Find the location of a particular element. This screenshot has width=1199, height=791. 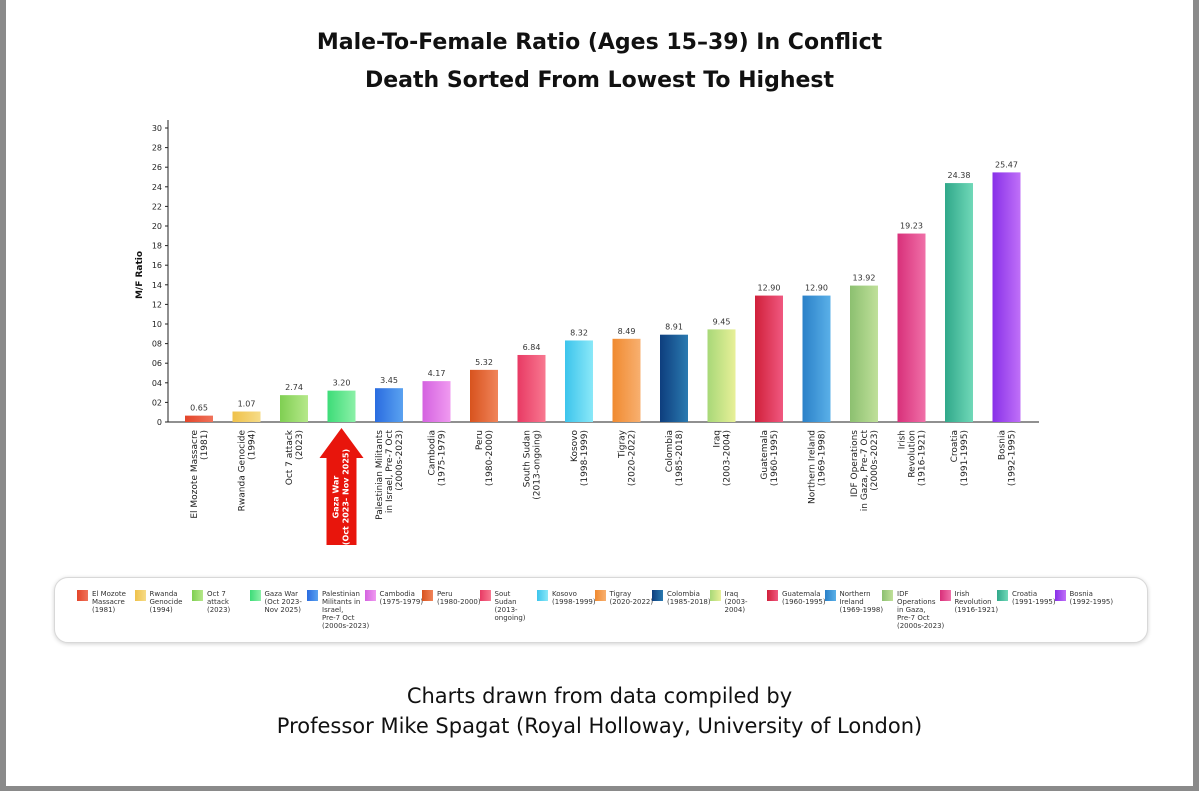

x-tick-label: Cambodia is located at coordinates (433, 453).